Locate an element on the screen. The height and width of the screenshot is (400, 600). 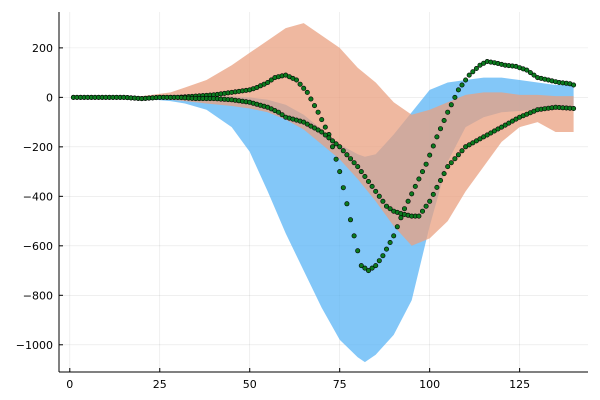
y-tick-label: 200 is located at coordinates (42, 48).